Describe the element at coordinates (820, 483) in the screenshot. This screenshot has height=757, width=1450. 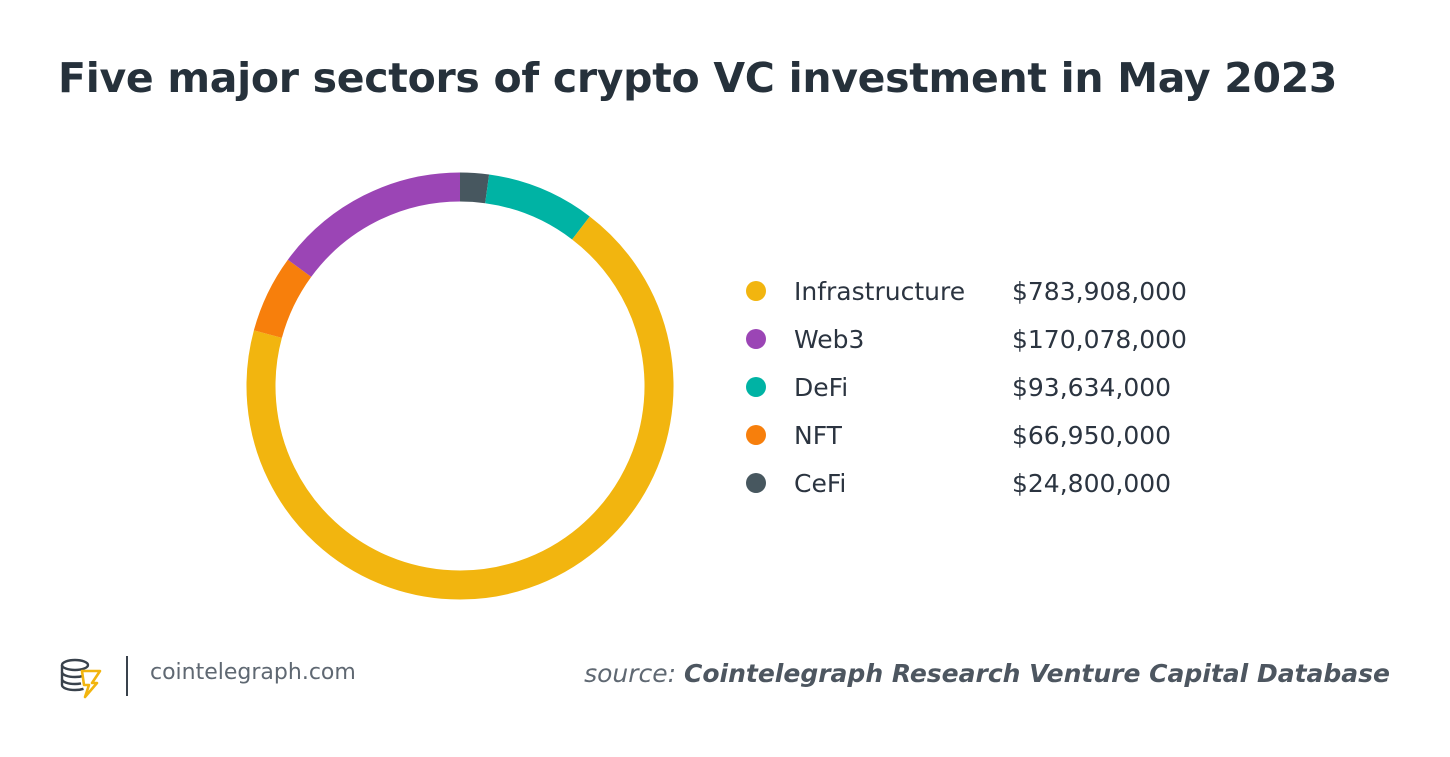
I see `legend-label: CeFi` at that location.